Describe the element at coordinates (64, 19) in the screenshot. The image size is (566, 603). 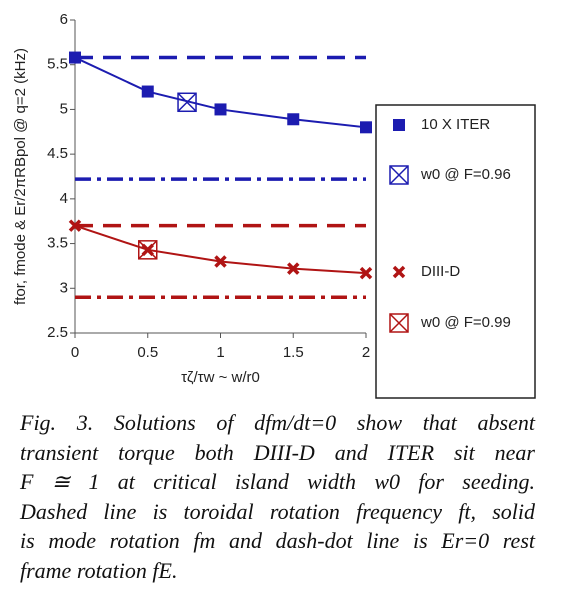
I see `y-tick-label: 6` at that location.